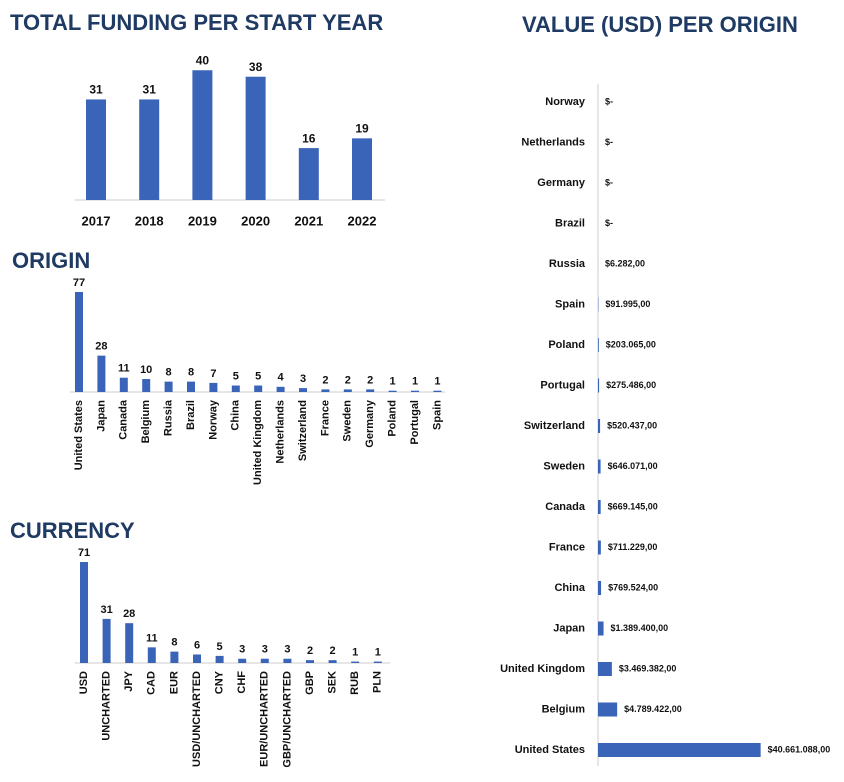 This screenshot has height=782, width=844. What do you see at coordinates (550, 750) in the screenshot?
I see `y-tick-label: United States` at bounding box center [550, 750].